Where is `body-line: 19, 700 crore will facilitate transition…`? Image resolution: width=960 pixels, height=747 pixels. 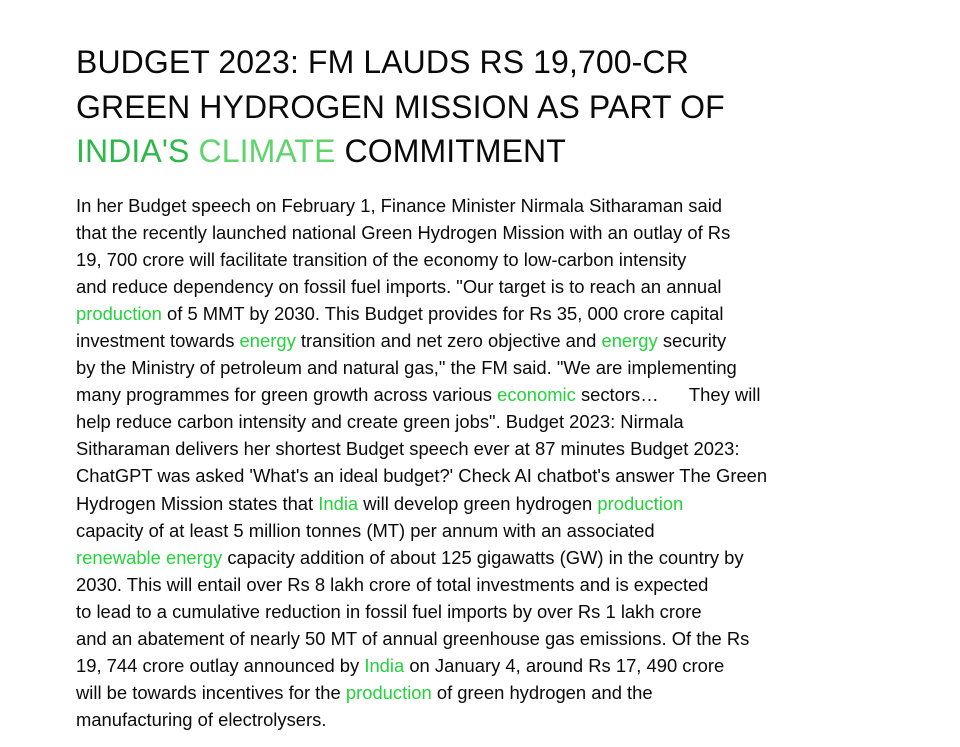 body-line: 19, 700 crore will facilitate transition… is located at coordinates (381, 259).